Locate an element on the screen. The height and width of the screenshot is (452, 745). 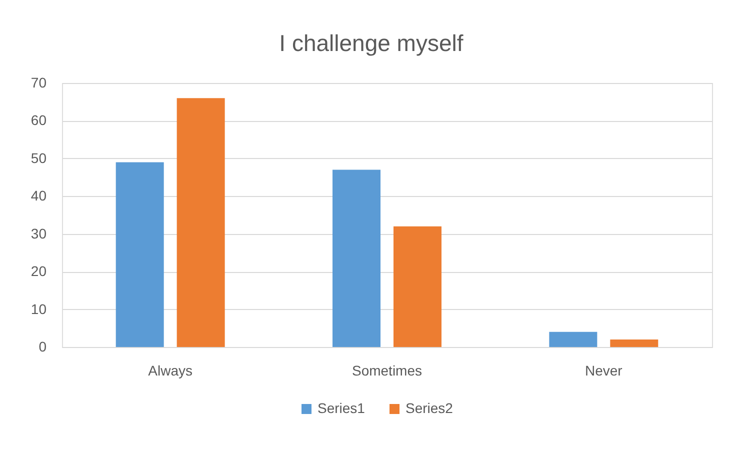
x-tick-label: Always is located at coordinates (170, 370).